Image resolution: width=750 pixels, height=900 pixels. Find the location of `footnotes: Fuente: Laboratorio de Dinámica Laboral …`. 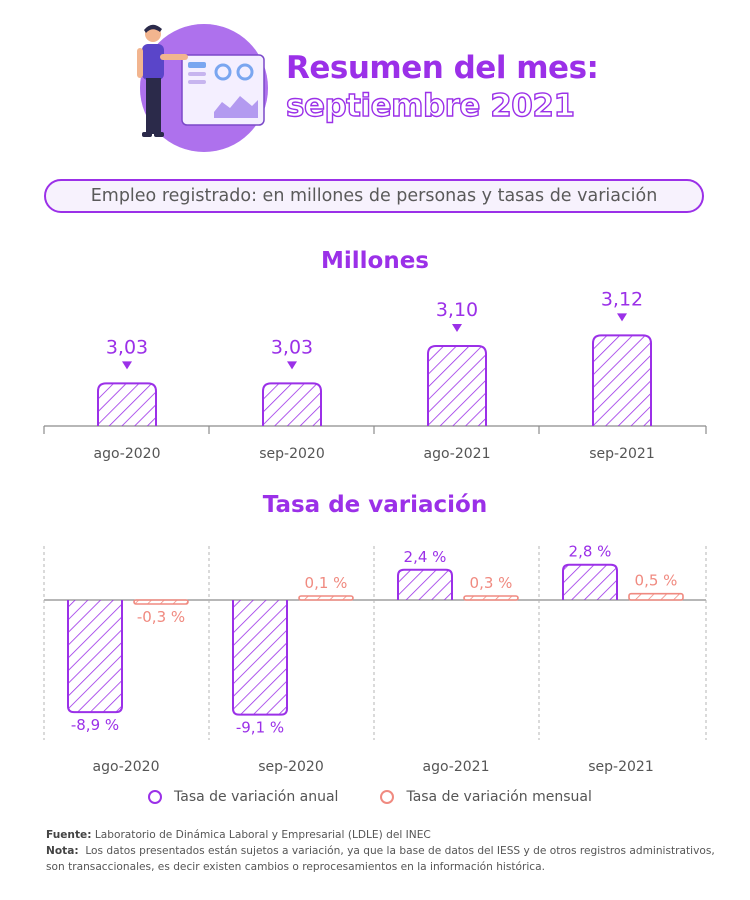

footnotes: Fuente: Laboratorio de Dinámica Laboral … is located at coordinates (381, 851).